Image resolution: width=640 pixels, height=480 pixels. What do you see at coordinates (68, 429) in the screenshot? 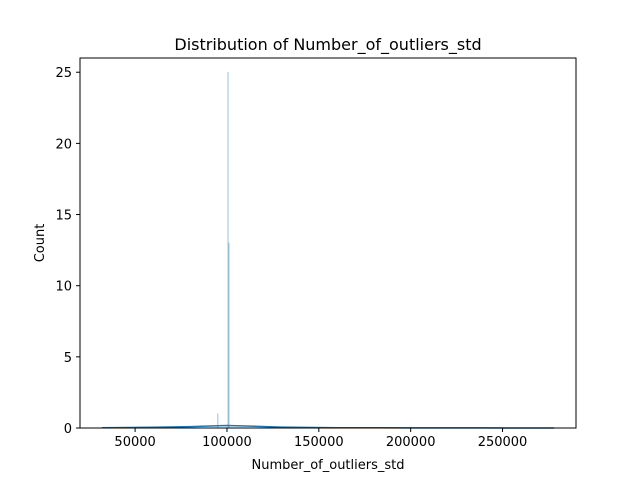
I see `y-tick-label: 0` at bounding box center [68, 429].